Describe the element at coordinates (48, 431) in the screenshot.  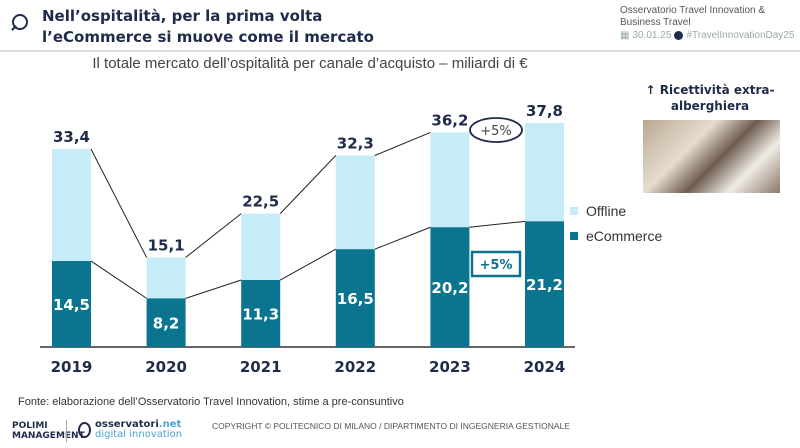
I see `polimi-logo: POLIMI MANAGEMENT` at that location.